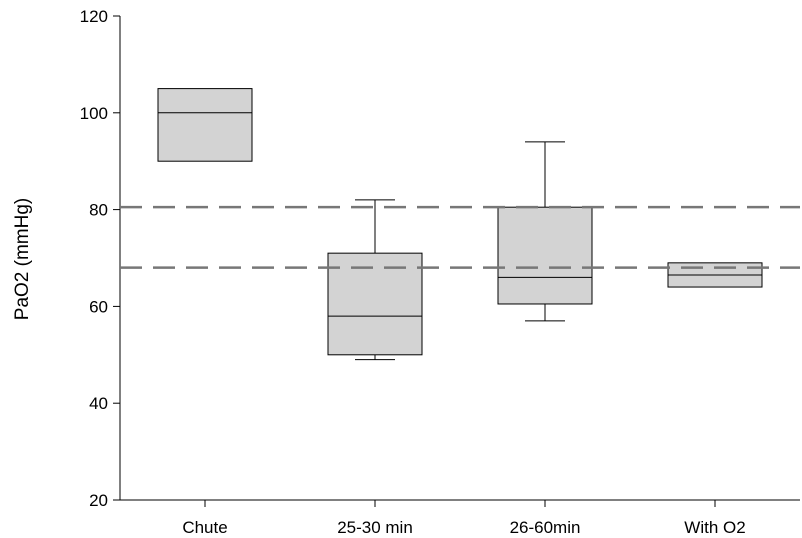 This screenshot has height=538, width=802. I want to click on y-axis-title: PaO2 (mmHg), so click(22, 259).